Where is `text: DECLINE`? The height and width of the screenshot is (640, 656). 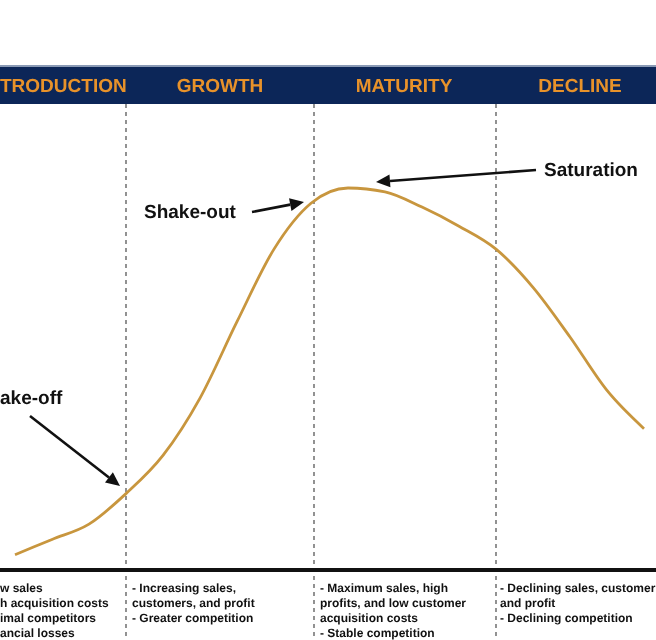 text: DECLINE is located at coordinates (580, 87).